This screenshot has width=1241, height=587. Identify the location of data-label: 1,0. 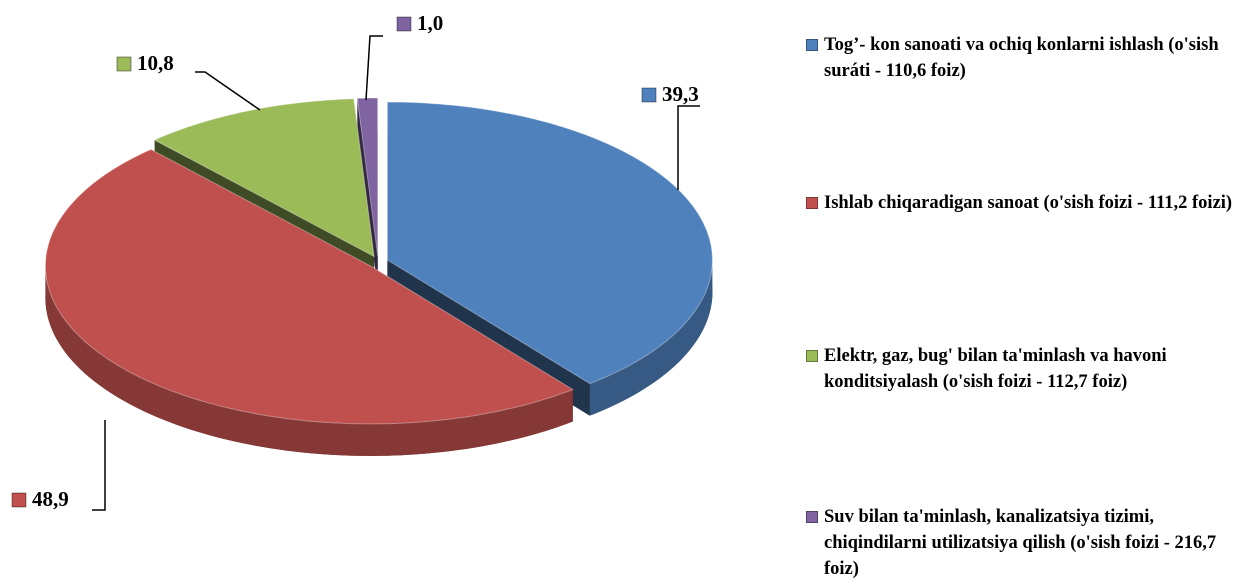
(430, 23).